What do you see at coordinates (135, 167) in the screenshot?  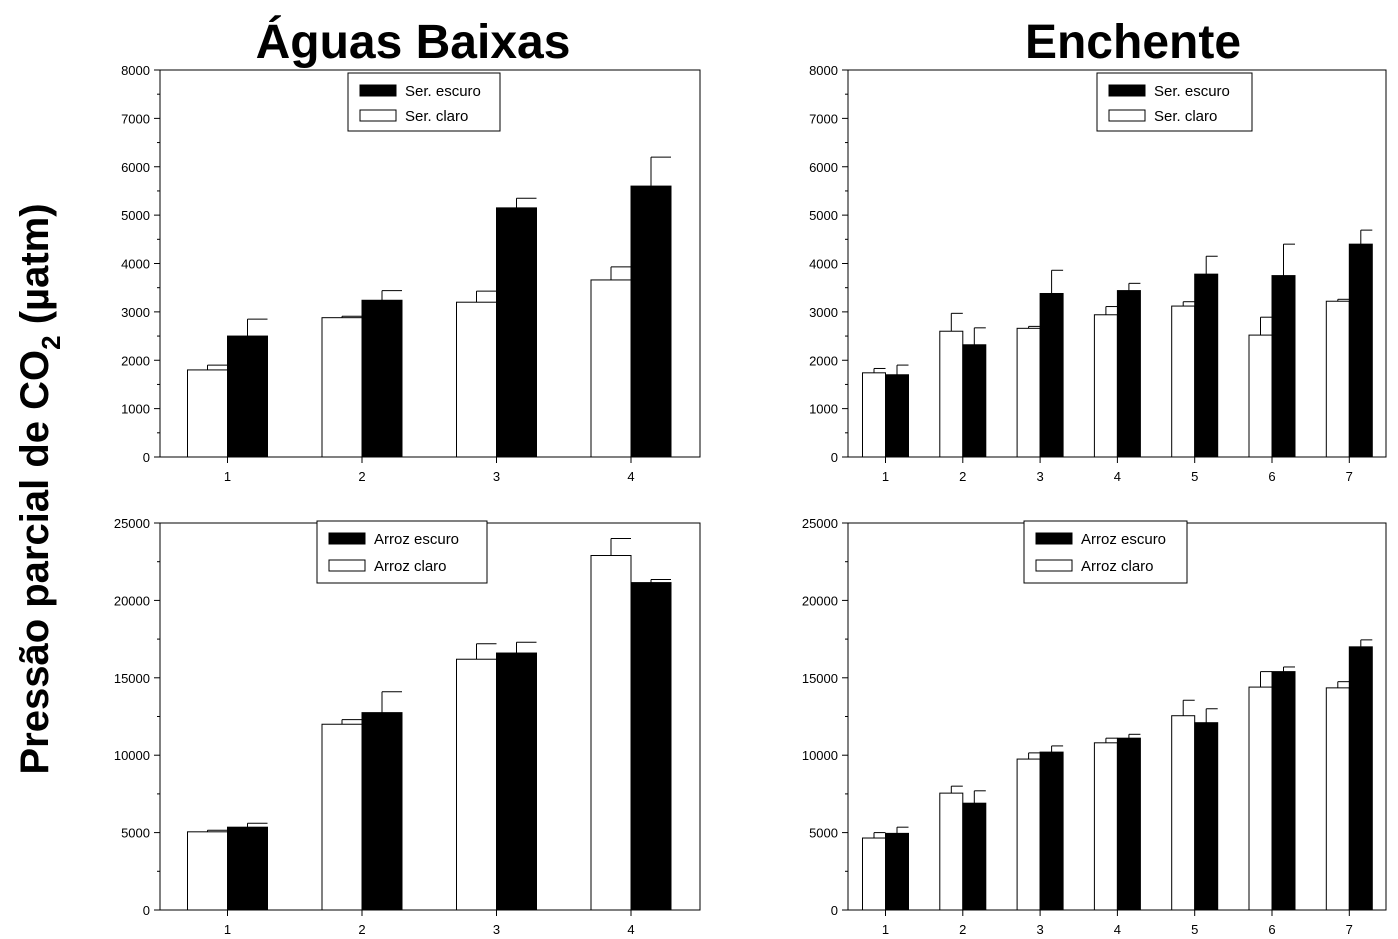 I see `y-tick-label: 6000` at bounding box center [135, 167].